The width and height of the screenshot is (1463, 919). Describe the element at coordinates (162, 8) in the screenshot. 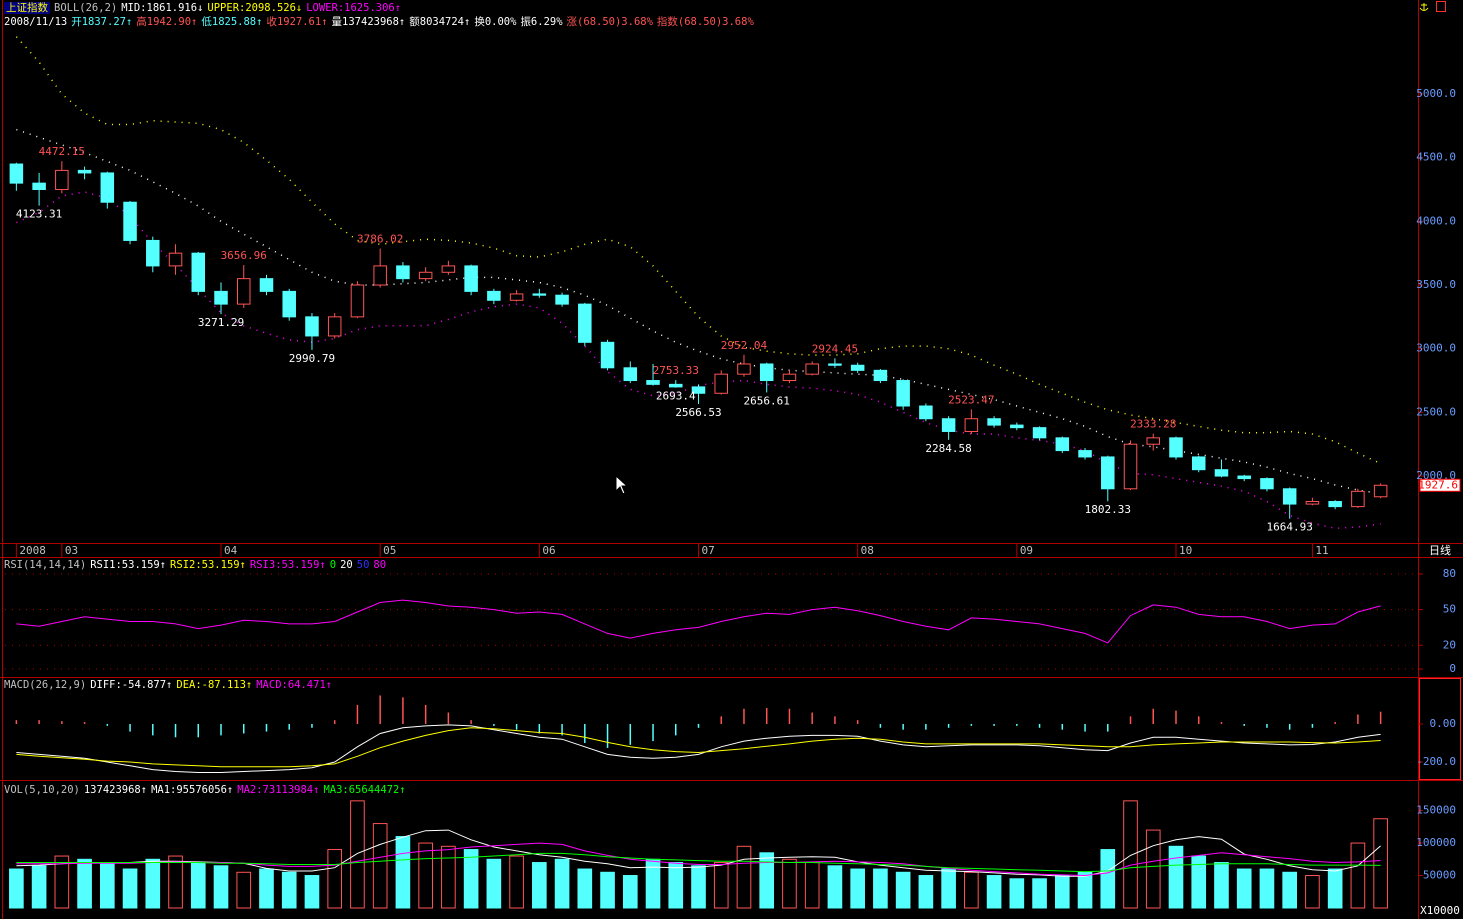

I see `legend-entry: MID:1861.916↓` at that location.